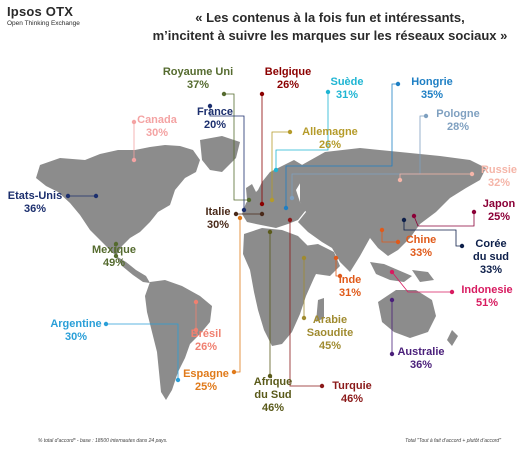  What do you see at coordinates (398, 242) in the screenshot?
I see `label-dot-chine` at bounding box center [398, 242].